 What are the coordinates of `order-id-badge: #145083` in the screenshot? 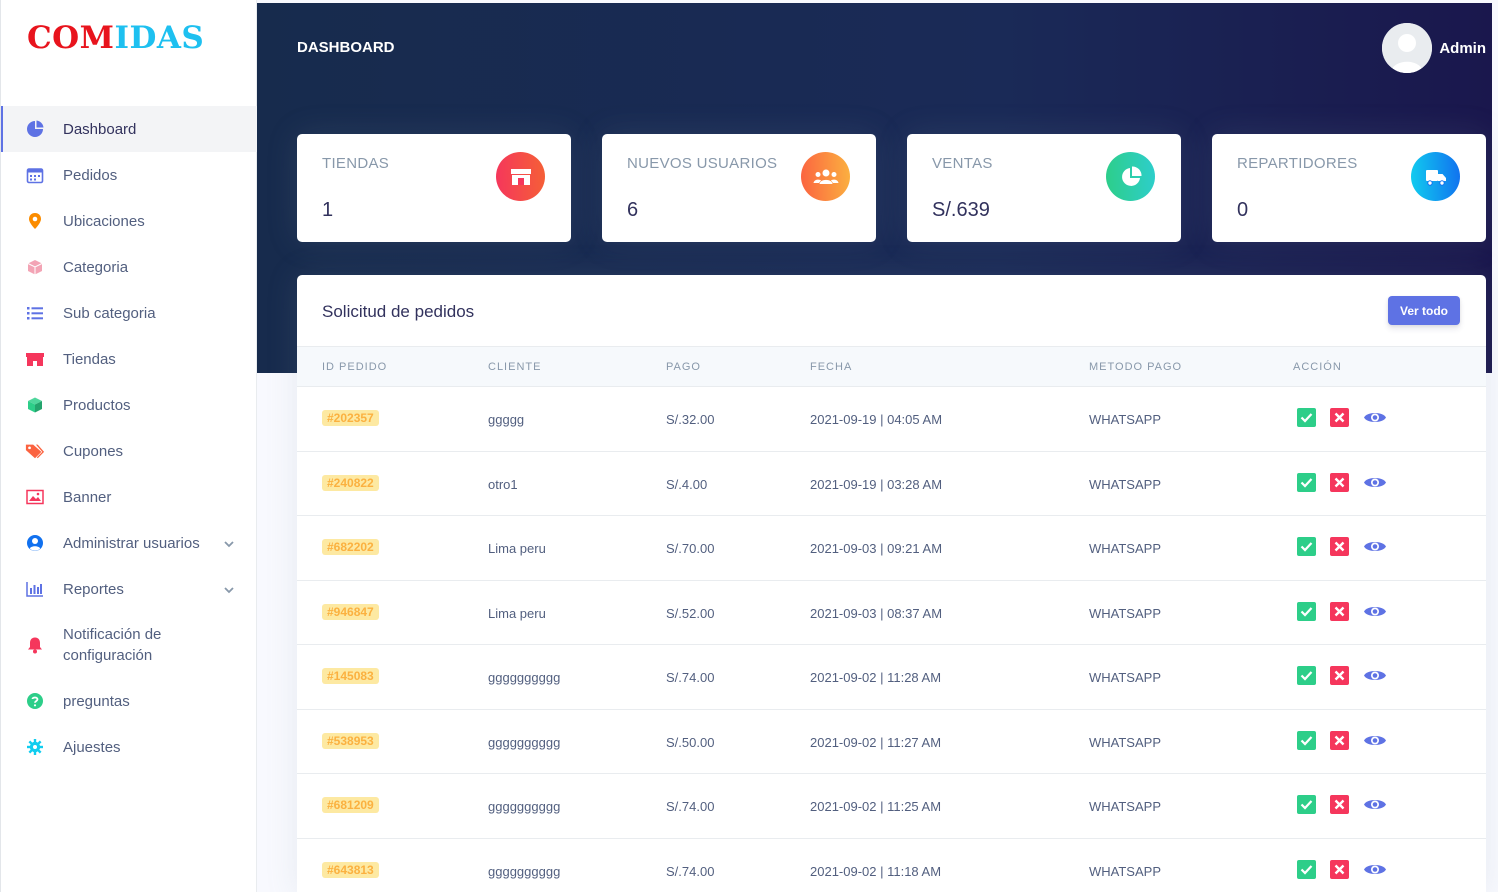 It's located at (350, 676).